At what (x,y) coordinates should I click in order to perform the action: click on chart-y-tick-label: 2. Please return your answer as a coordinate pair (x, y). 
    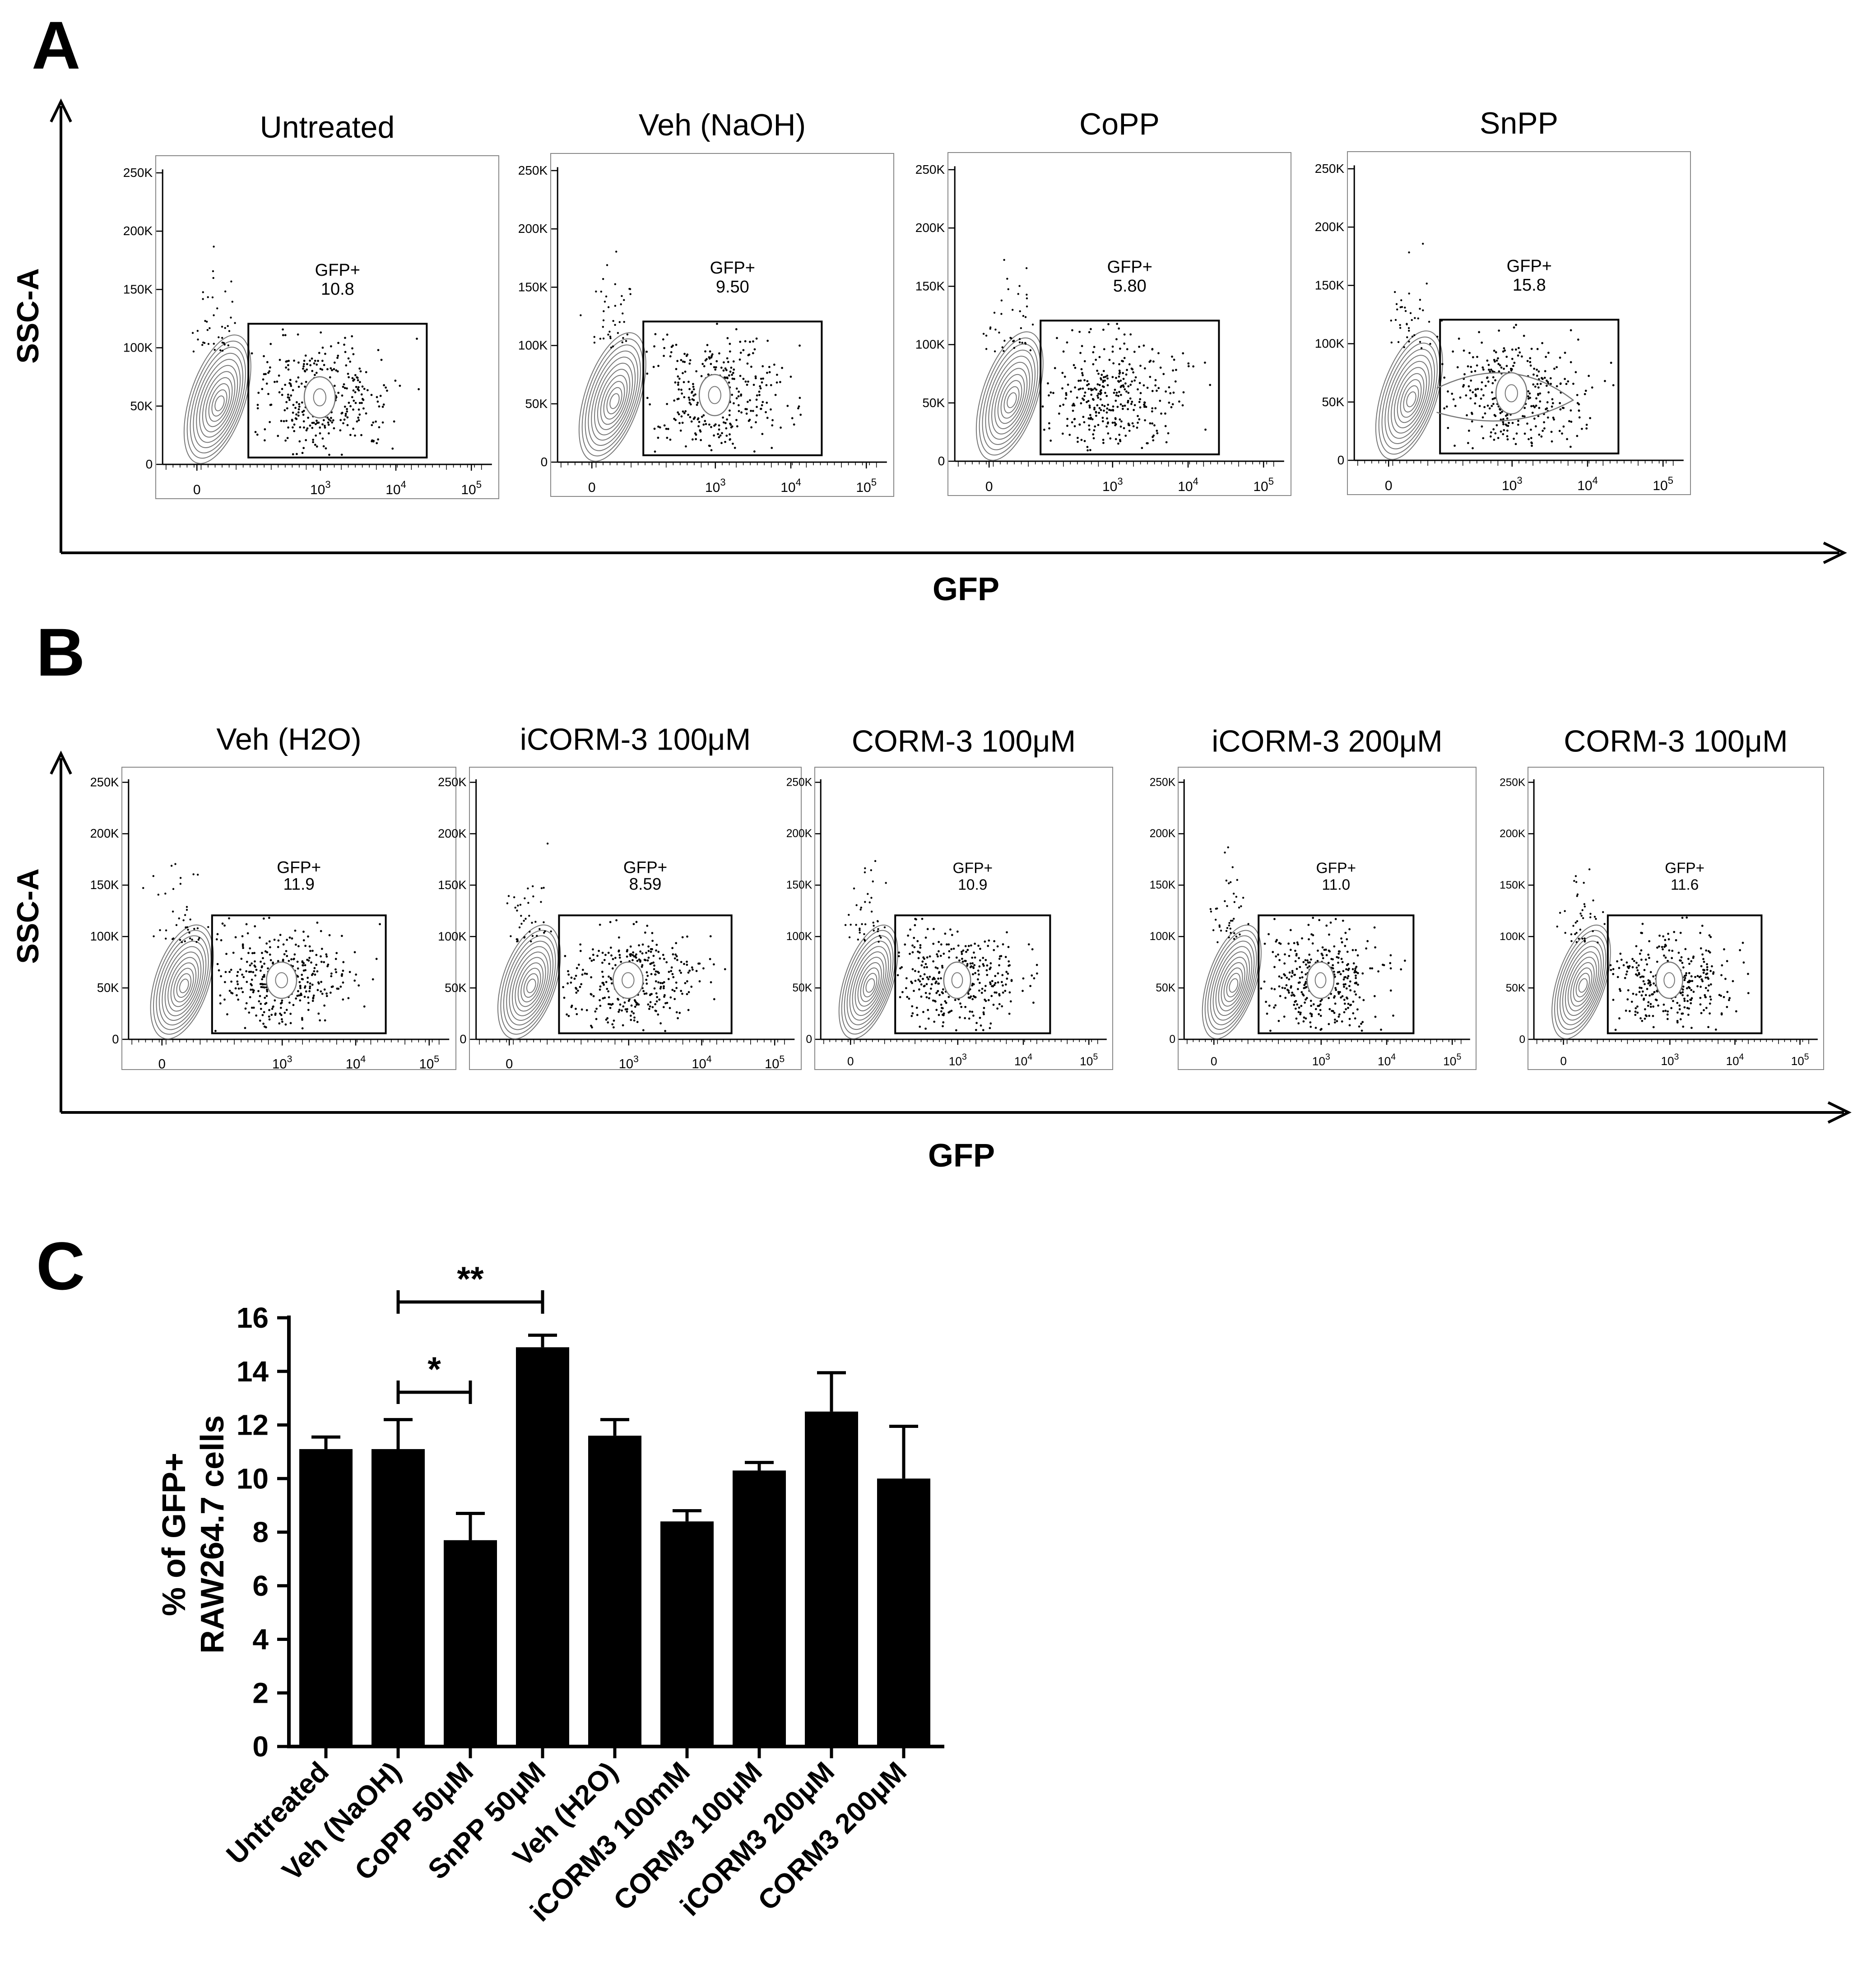
    Looking at the image, I should click on (260, 1693).